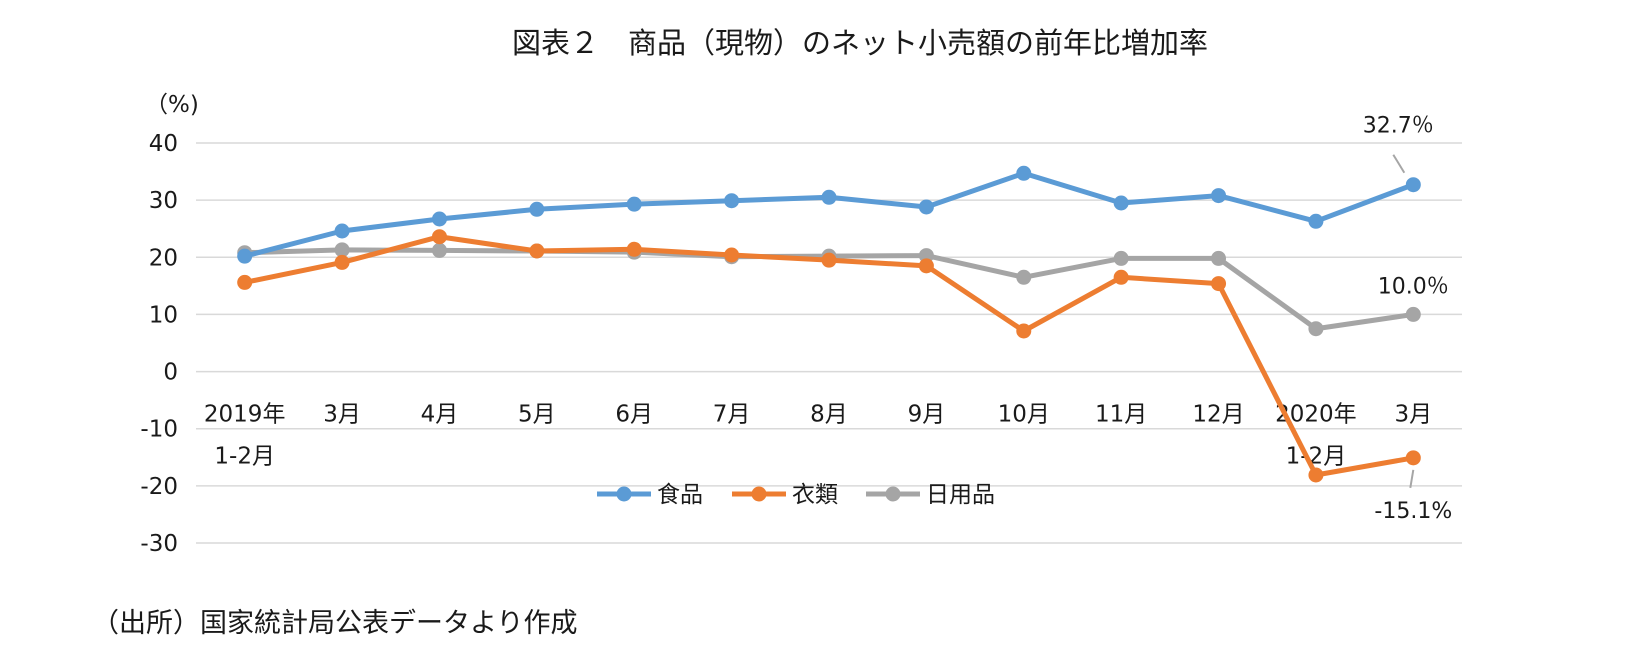 The width and height of the screenshot is (1633, 661). What do you see at coordinates (1218, 415) in the screenshot?
I see `x-tick-label: 12月` at bounding box center [1218, 415].